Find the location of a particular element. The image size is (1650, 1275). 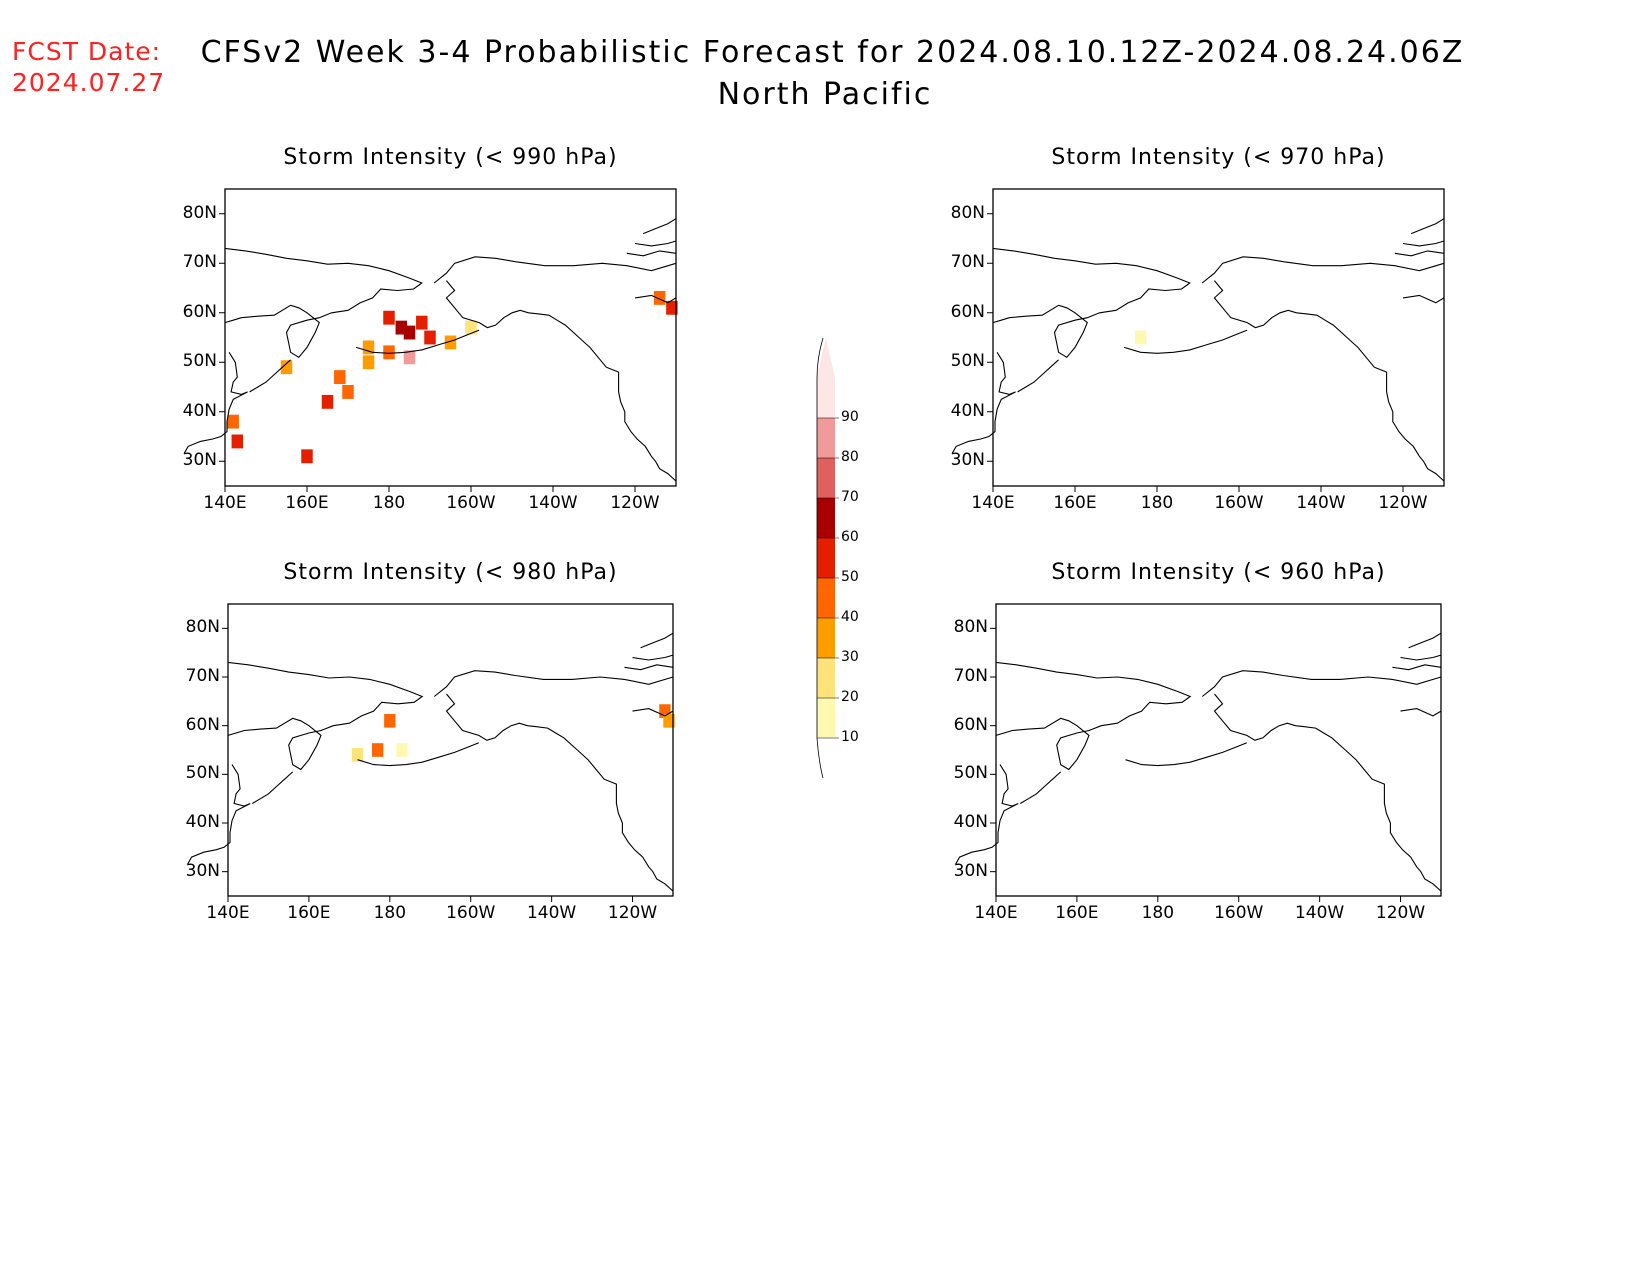

x-tick-label: 120W is located at coordinates (635, 503).